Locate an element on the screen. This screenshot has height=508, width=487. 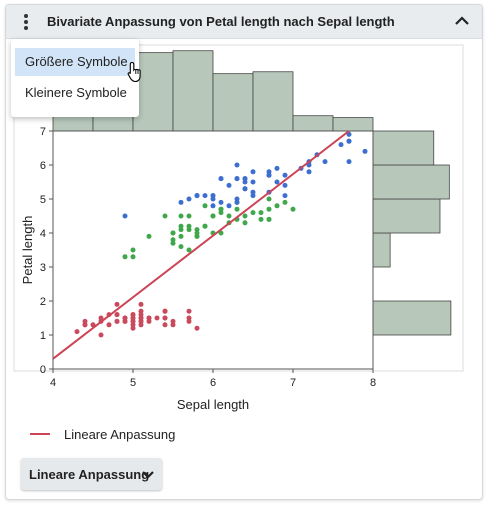
options-menu: Größere Symbole Kleinere Symbole is located at coordinates (75, 78).